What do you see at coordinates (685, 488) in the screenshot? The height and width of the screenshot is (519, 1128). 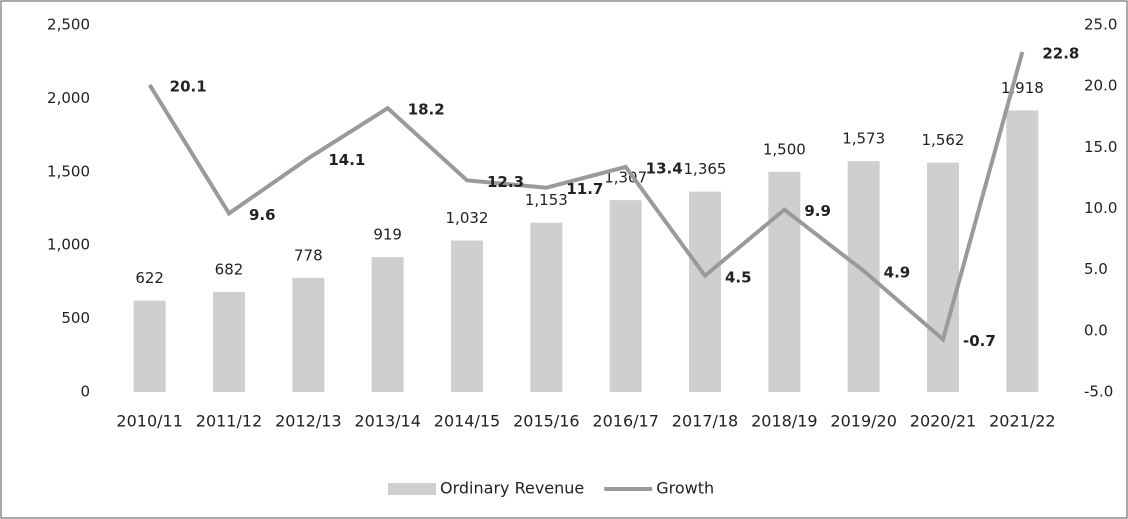 I see `legend-label: Growth` at bounding box center [685, 488].